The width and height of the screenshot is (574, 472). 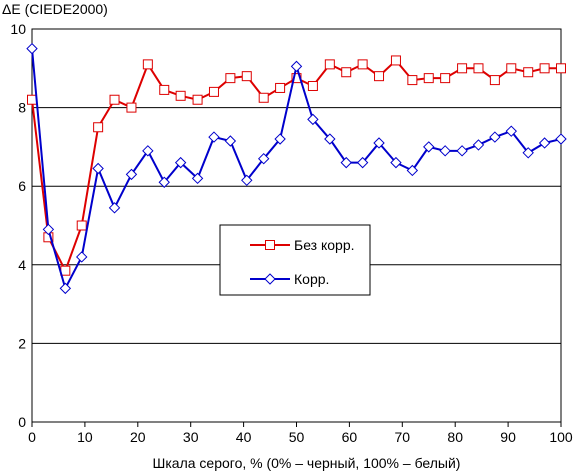 I want to click on x-tick-label: 70, so click(x=403, y=437).